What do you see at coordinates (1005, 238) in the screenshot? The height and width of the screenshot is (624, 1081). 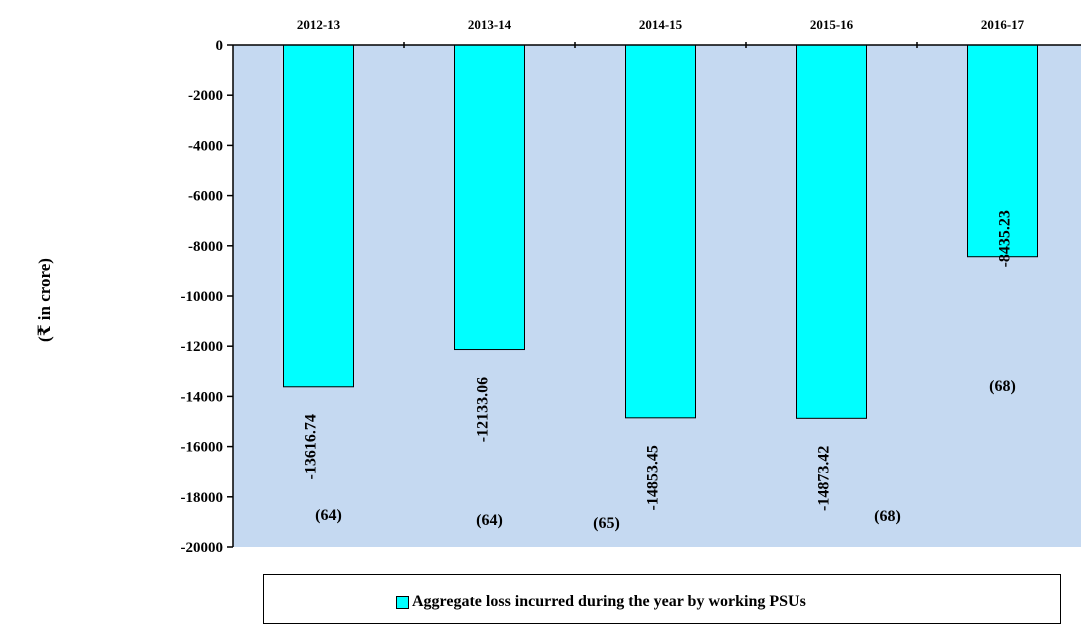 I see `value-label: -8435.23` at bounding box center [1005, 238].